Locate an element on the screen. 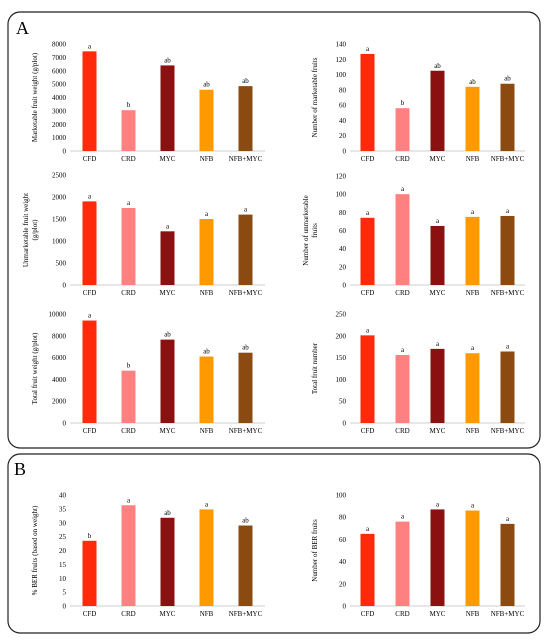  y-tick-label: 35 is located at coordinates (63, 509).